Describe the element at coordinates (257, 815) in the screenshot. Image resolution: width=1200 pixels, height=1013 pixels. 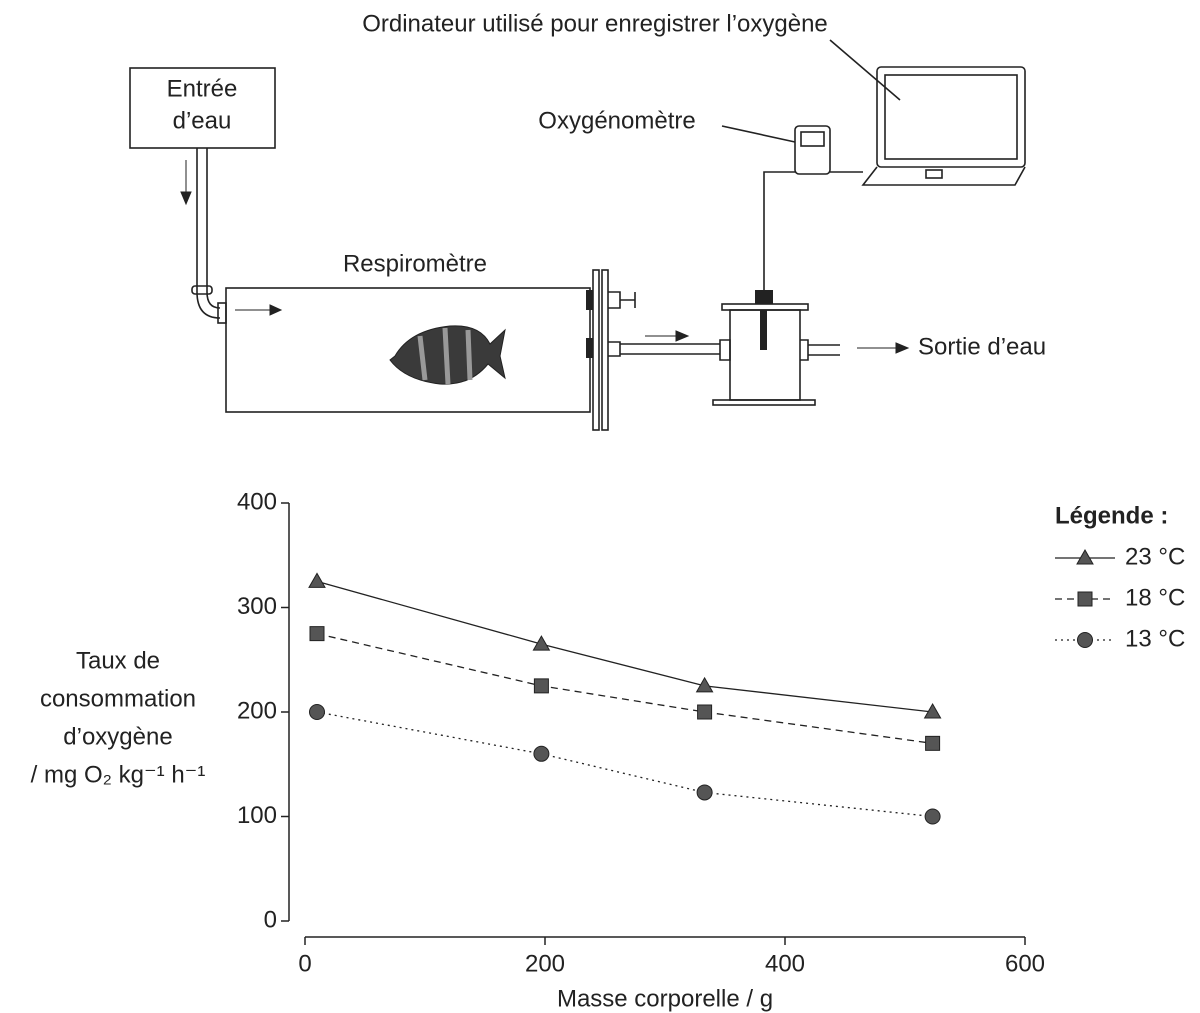
I see `y-tick-label: 100` at that location.